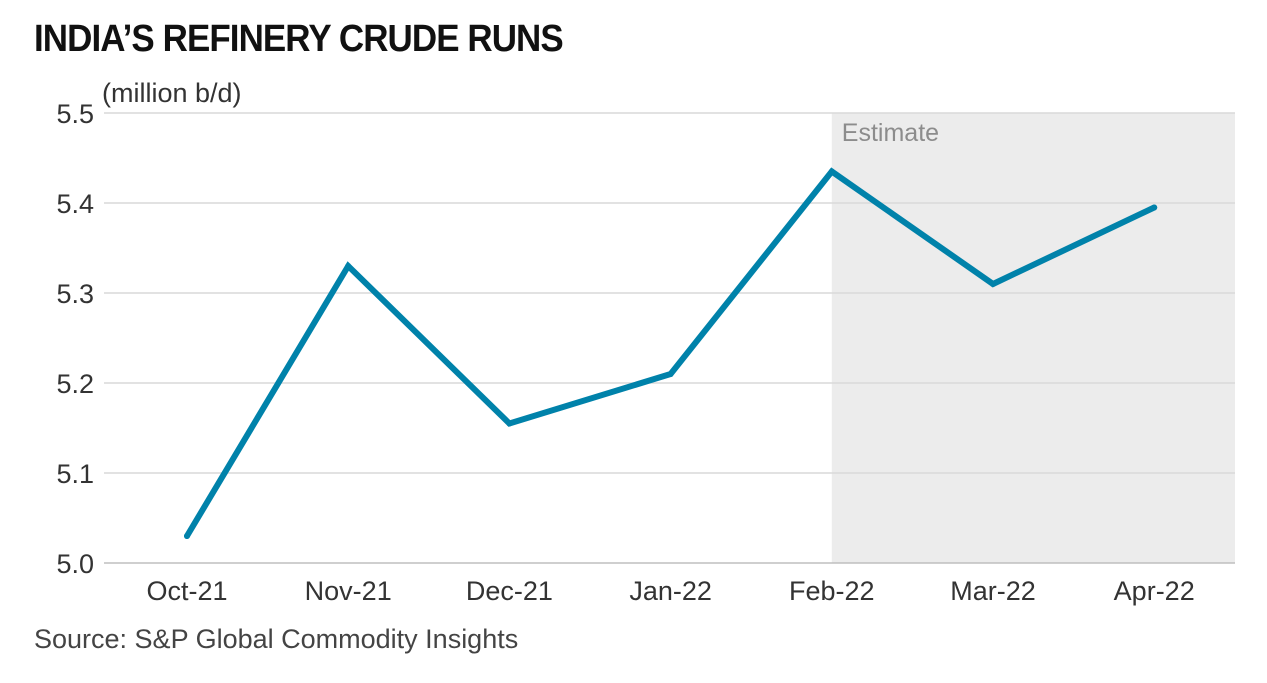  Describe the element at coordinates (890, 133) in the screenshot. I see `estimate-label: Estimate` at that location.